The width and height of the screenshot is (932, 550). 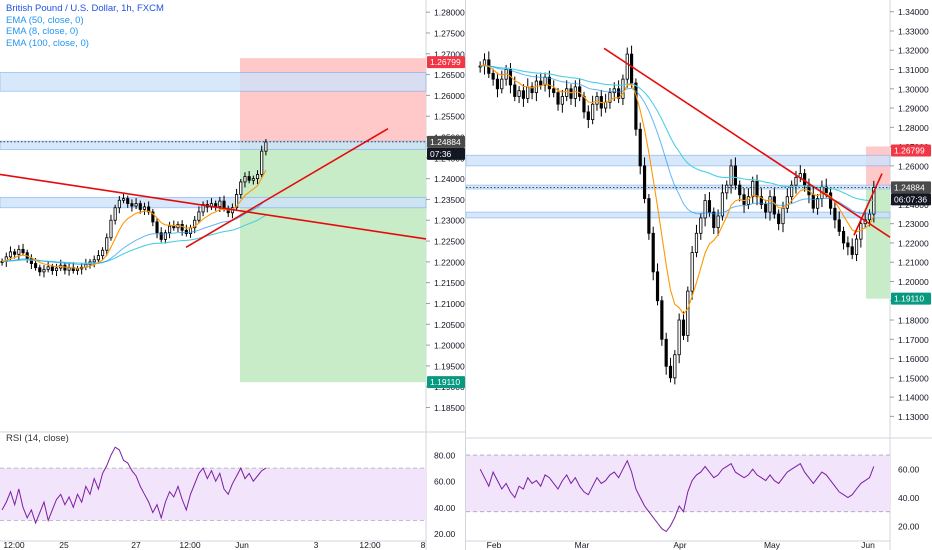 What do you see at coordinates (678, 483) in the screenshot?
I see `rsi-band` at bounding box center [678, 483].